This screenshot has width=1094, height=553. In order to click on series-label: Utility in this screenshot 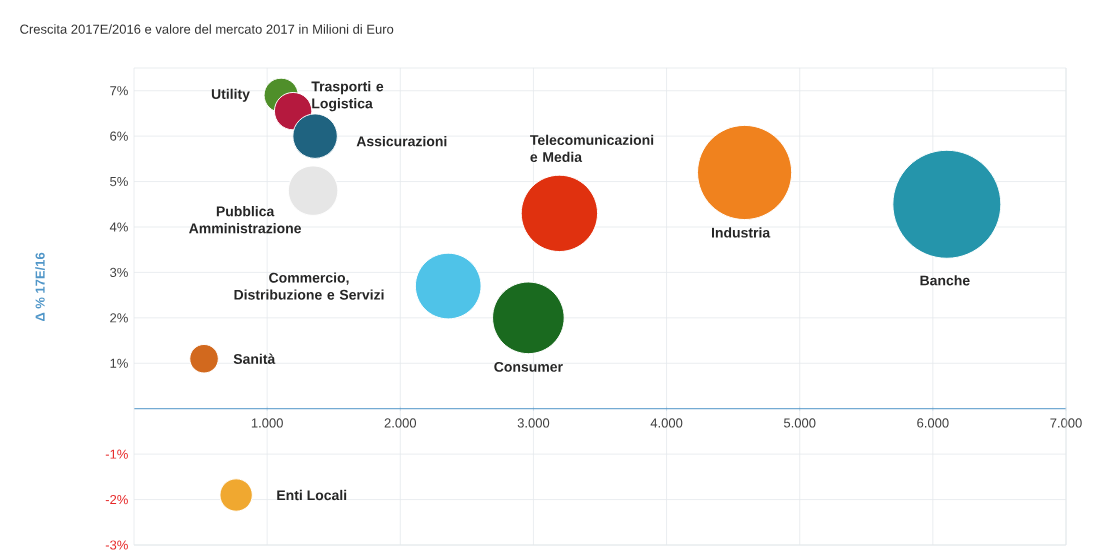, I will do `click(230, 95)`.